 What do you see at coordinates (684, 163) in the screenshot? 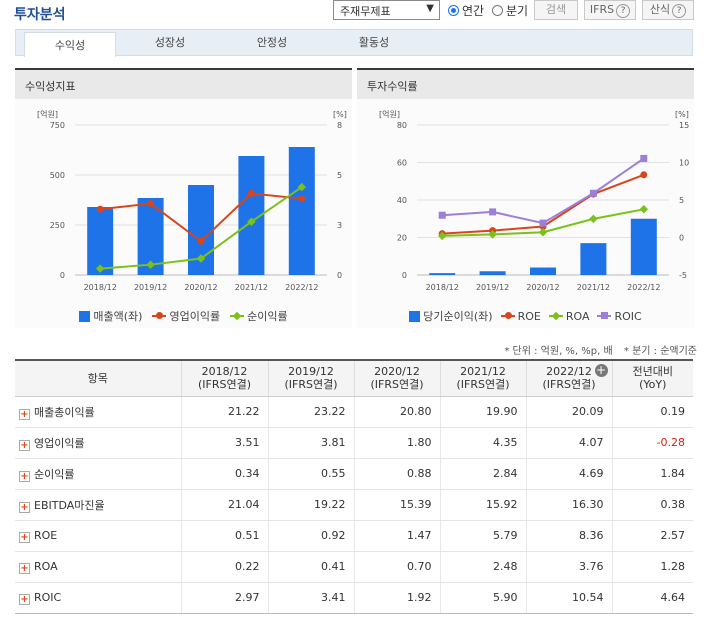
I see `y-tick-right: 10` at bounding box center [684, 163].